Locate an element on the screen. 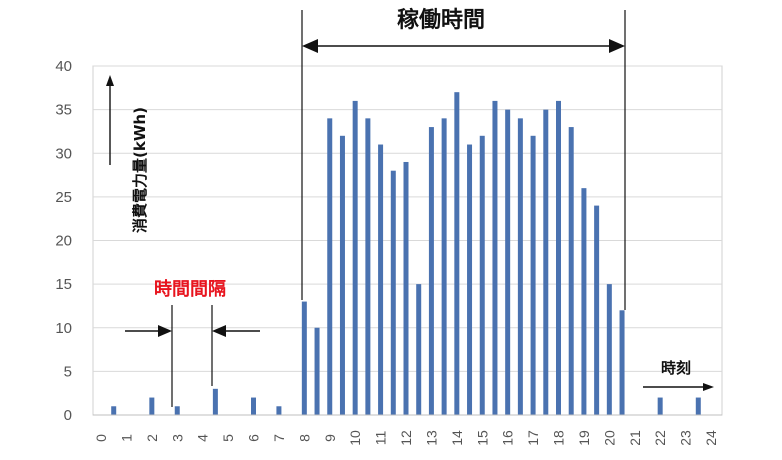 The height and width of the screenshot is (460, 782). x-tick-label: 6 is located at coordinates (254, 438).